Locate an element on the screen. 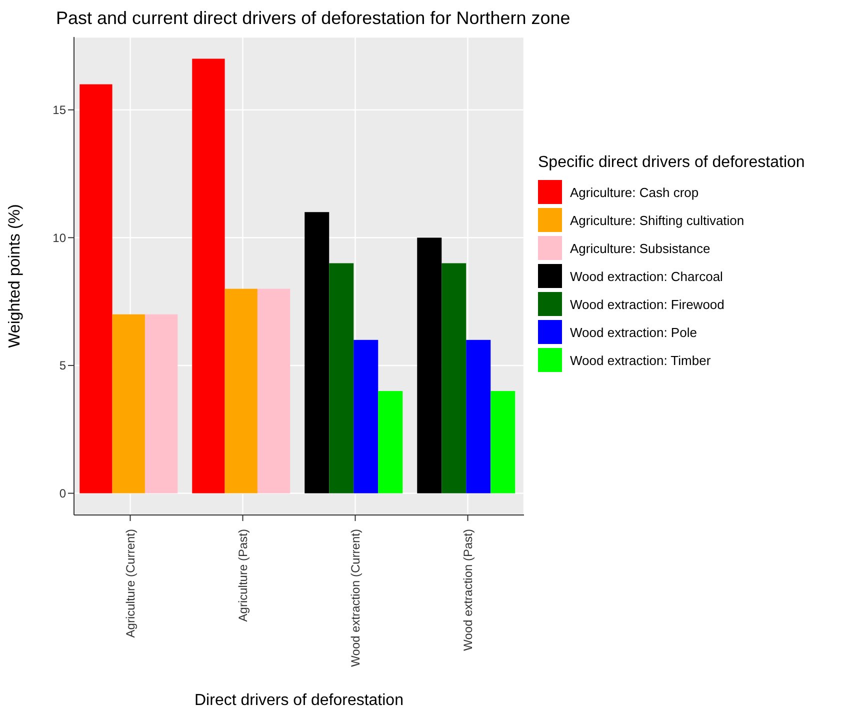 This screenshot has width=844, height=716. legend-label: Agriculture: Shifting cultivation is located at coordinates (657, 220).